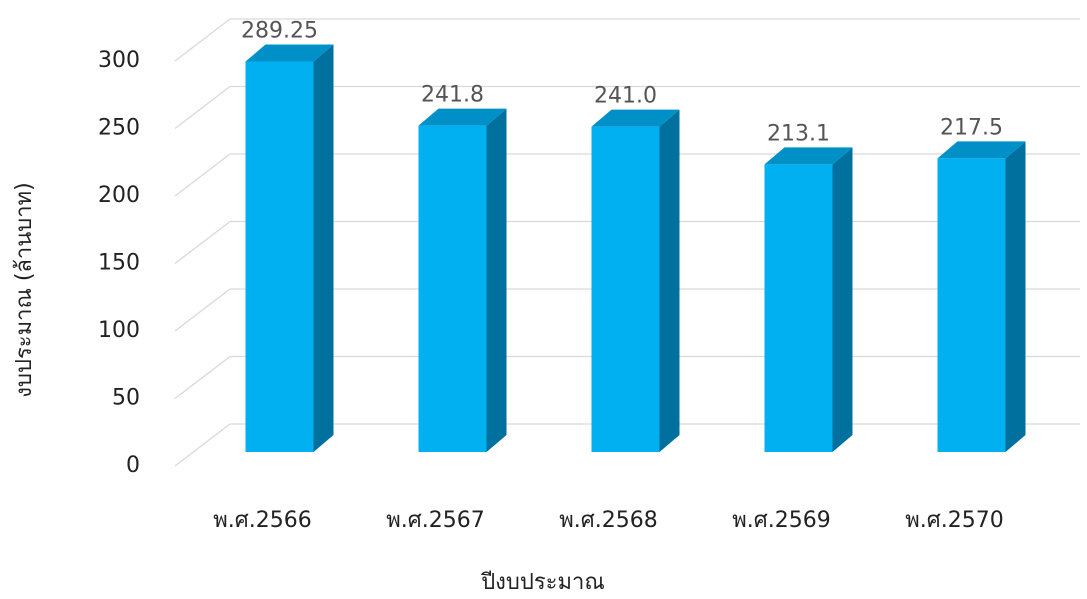  What do you see at coordinates (119, 128) in the screenshot?
I see `y-tick-label: 250` at bounding box center [119, 128].